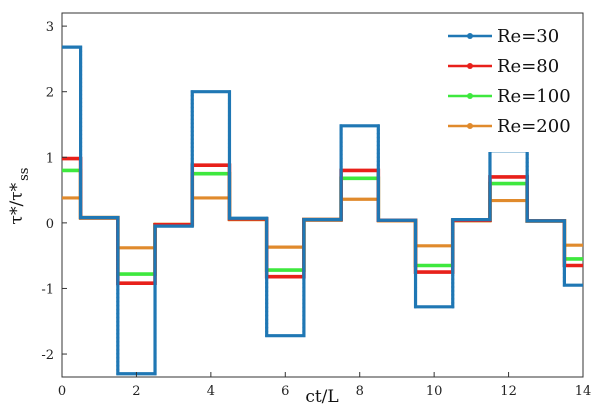  I want to click on y-axis-label-group: τ*/τ*ss, so click(19, 196).